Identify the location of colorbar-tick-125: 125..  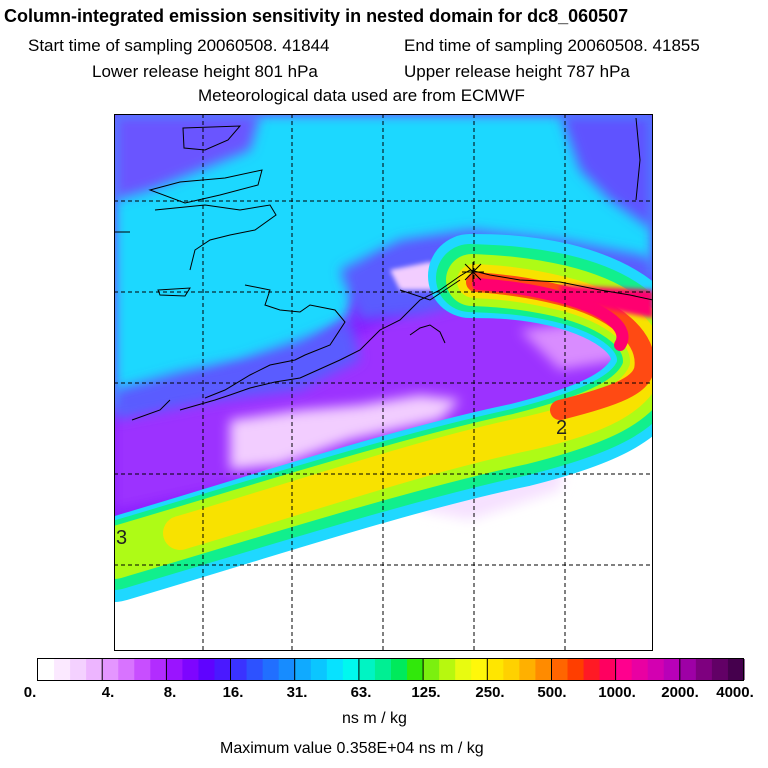
(426, 692).